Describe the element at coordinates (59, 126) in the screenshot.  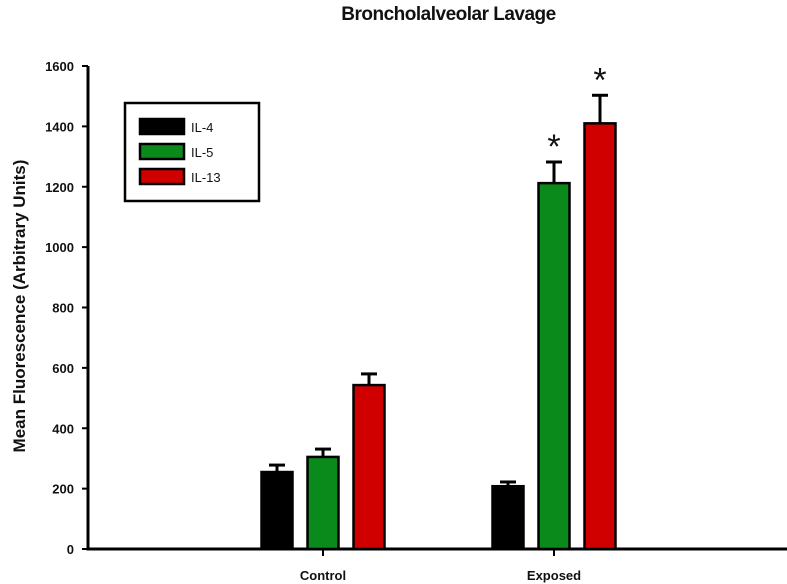
I see `y-tick-label: 1400` at that location.